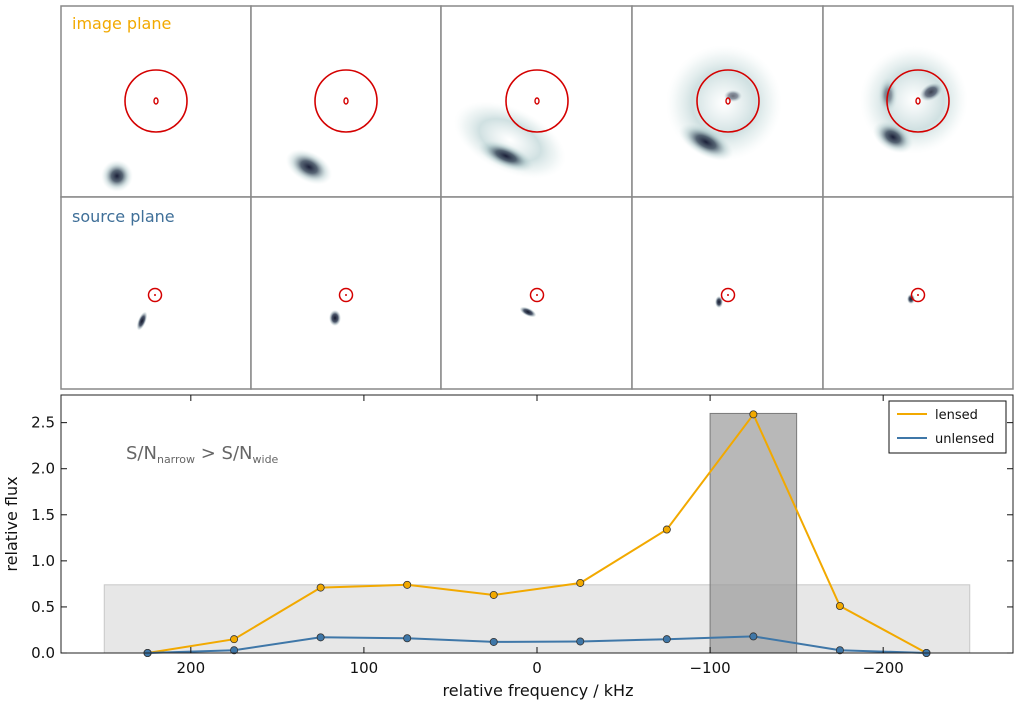 This screenshot has width=1021, height=710. I want to click on legend-box, so click(947, 427).